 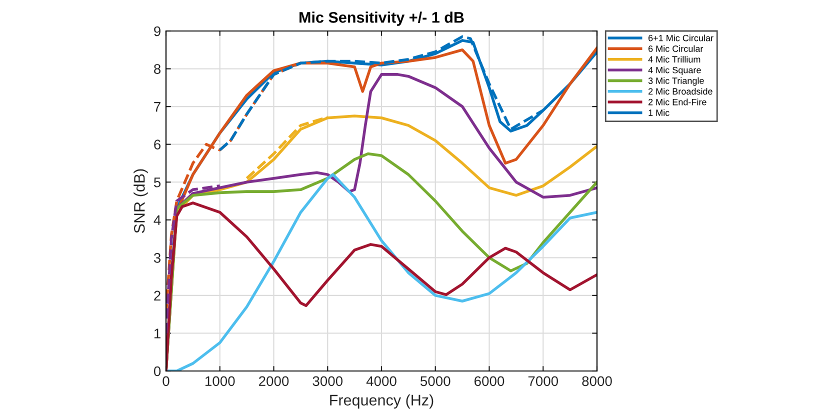 What do you see at coordinates (157, 145) in the screenshot?
I see `y-tick-label: 6` at bounding box center [157, 145].